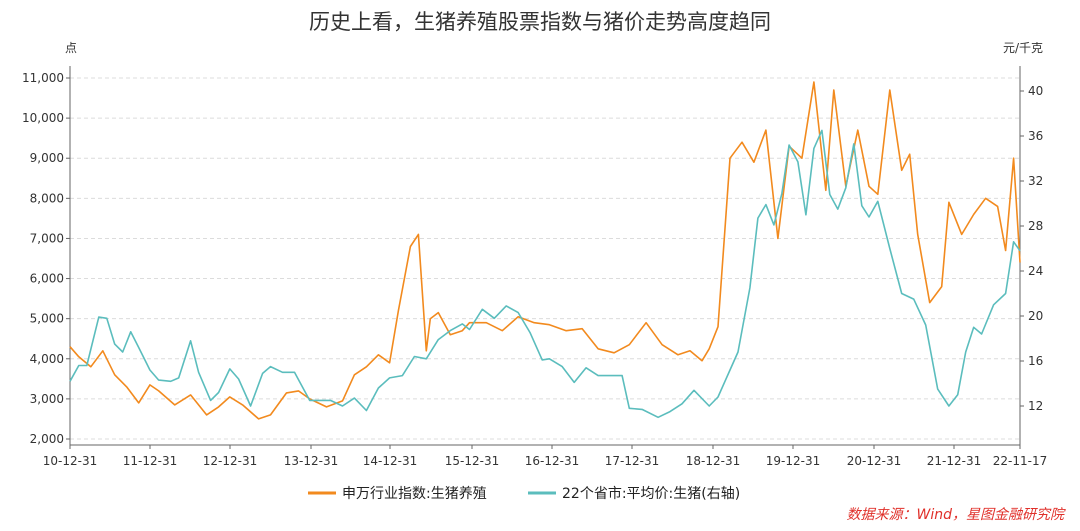 Image resolution: width=1080 pixels, height=531 pixels. I want to click on x-tick-label: 10-12-31, so click(70, 461).